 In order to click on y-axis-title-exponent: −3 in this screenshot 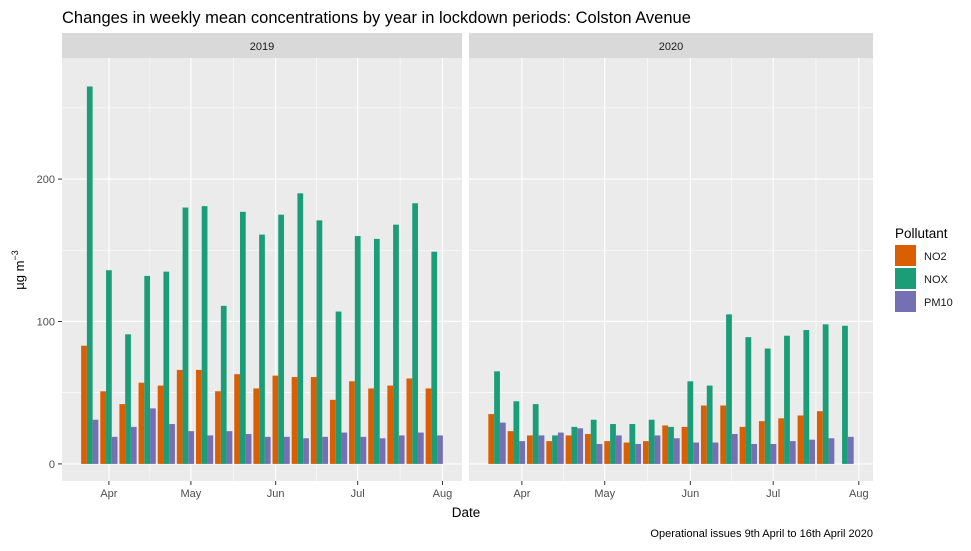, I will do `click(15, 255)`.